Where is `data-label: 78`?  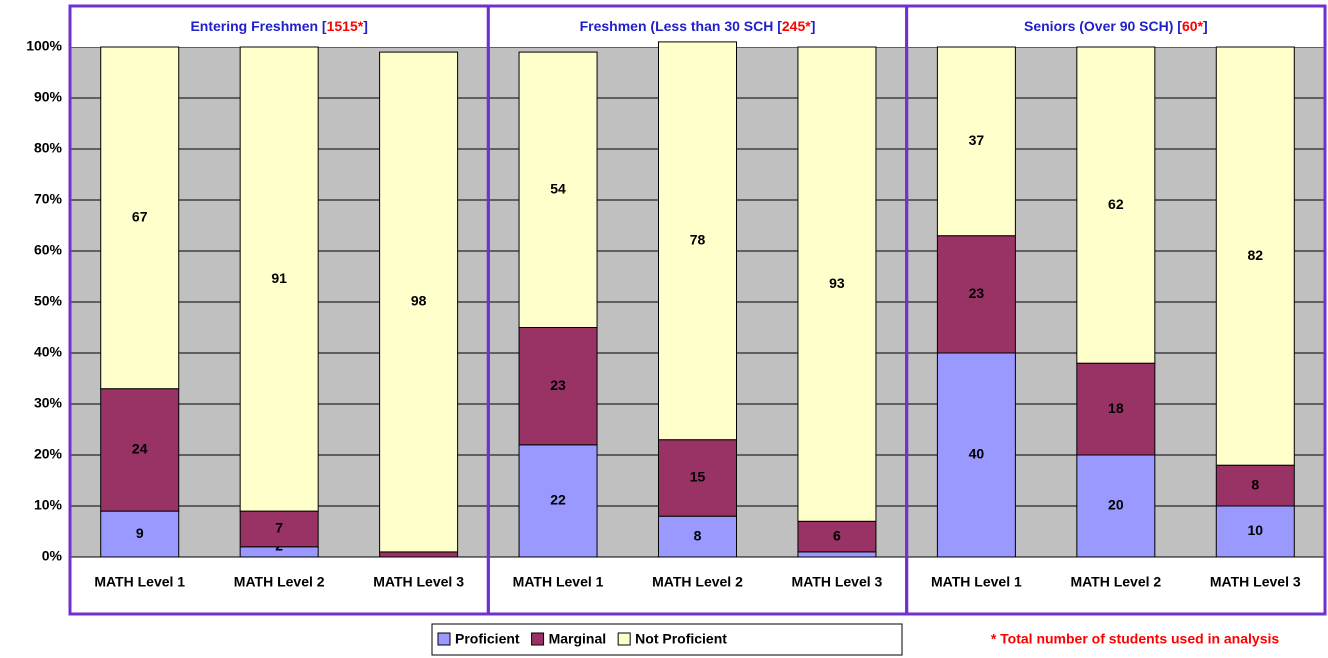 data-label: 78 is located at coordinates (698, 240).